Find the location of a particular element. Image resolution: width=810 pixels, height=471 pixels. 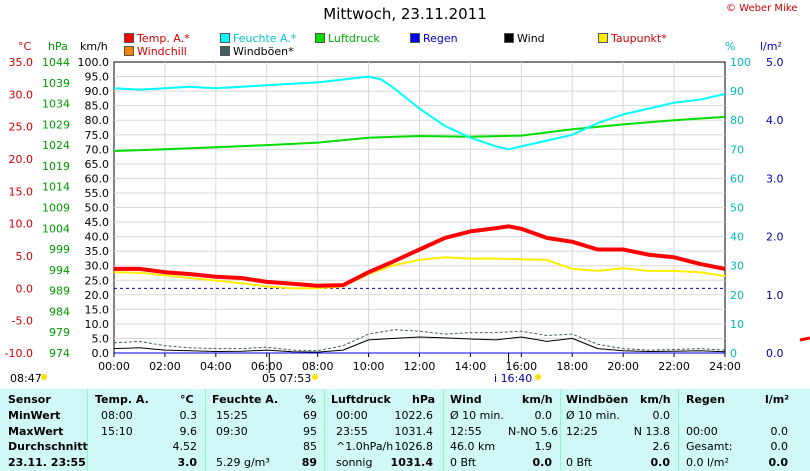

tick-label-x: 04:00 is located at coordinates (216, 366).